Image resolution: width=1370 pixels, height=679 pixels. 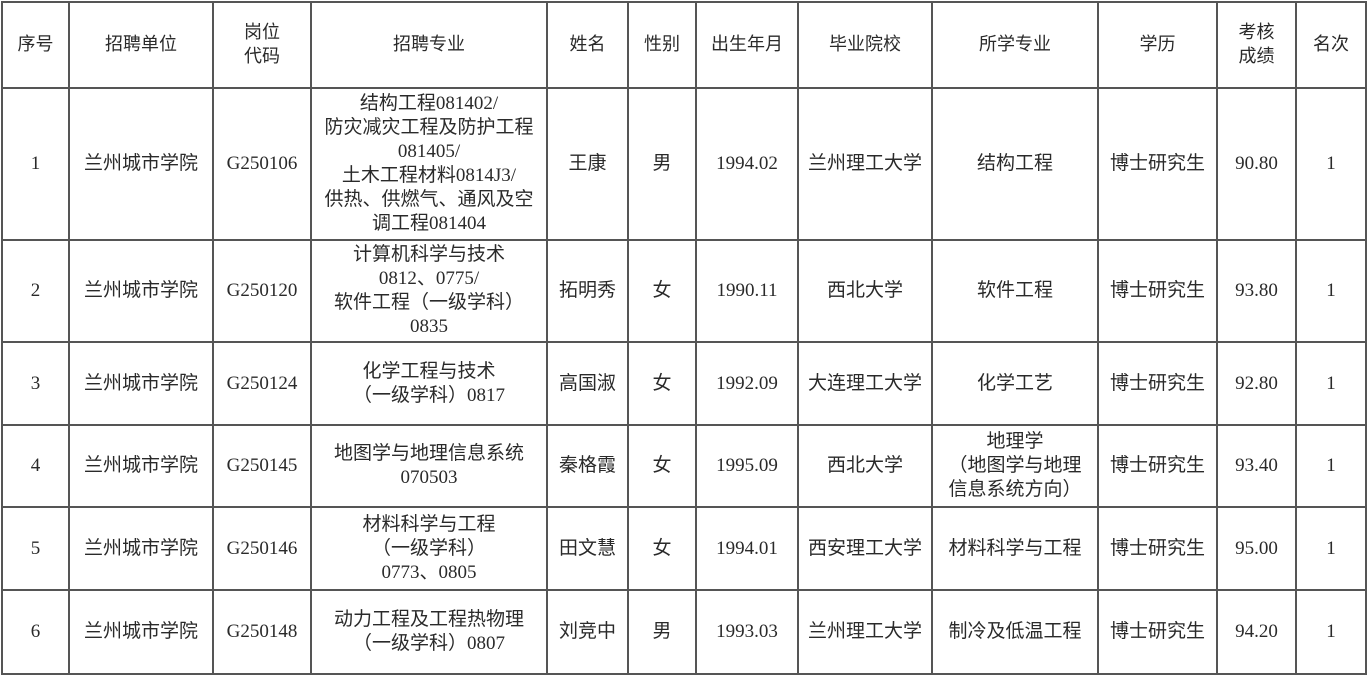 I want to click on cell-major-studied: 化学工艺, so click(x=1015, y=383).